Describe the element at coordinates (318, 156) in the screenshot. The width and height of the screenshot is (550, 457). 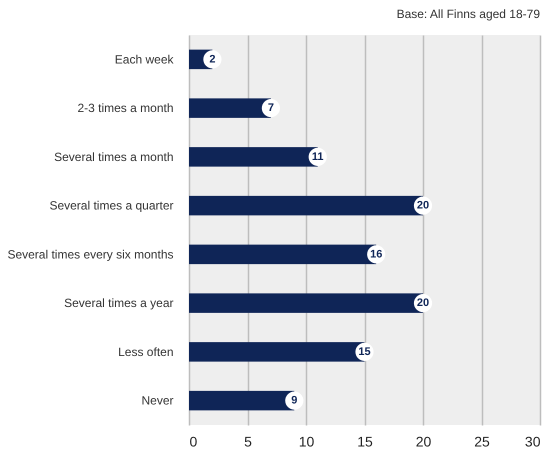
I see `data-label: 11` at that location.